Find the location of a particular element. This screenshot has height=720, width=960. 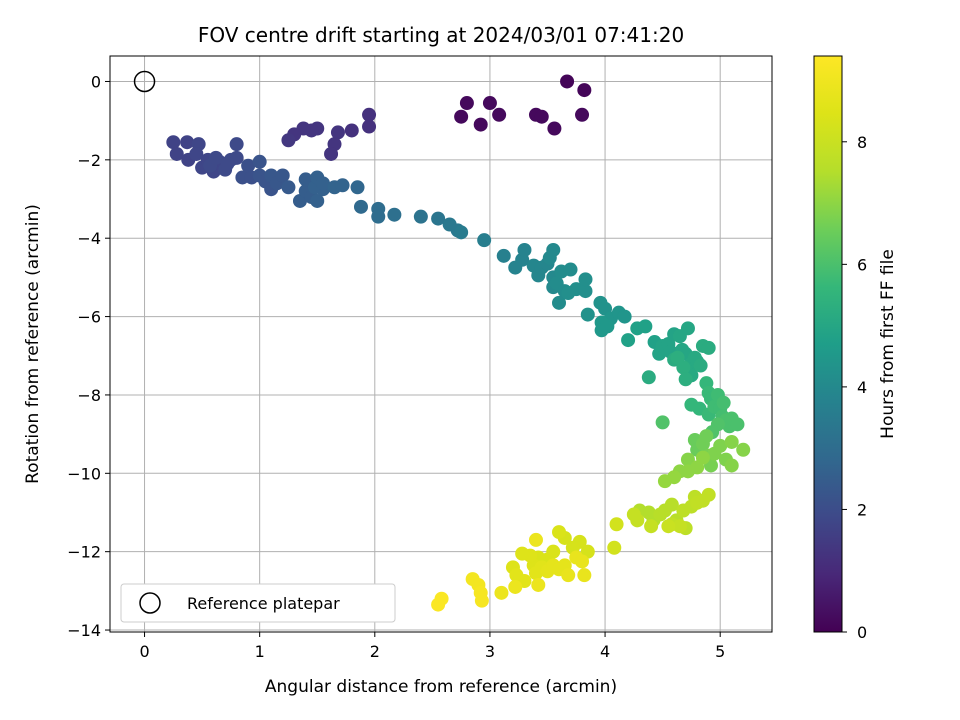

x-tick-label: 1 is located at coordinates (260, 651).